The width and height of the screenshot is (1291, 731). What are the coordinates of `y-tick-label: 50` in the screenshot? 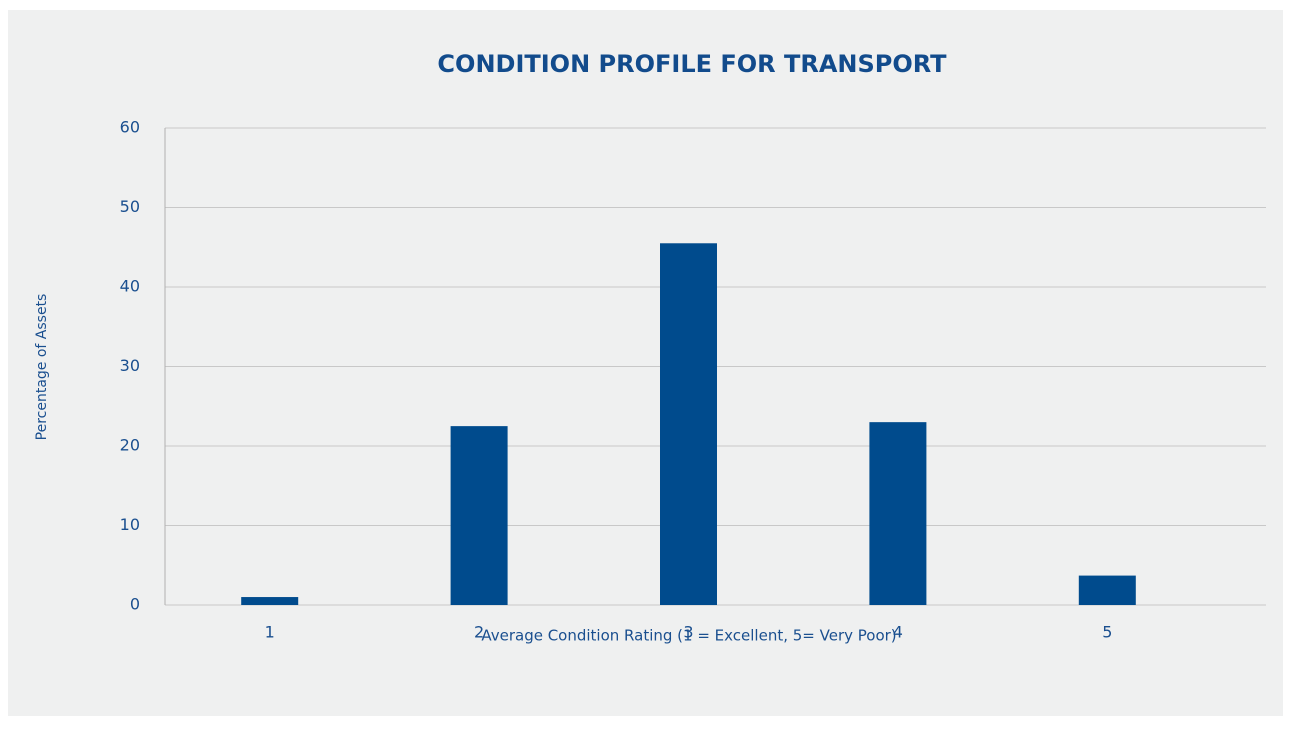 It's located at (130, 206).